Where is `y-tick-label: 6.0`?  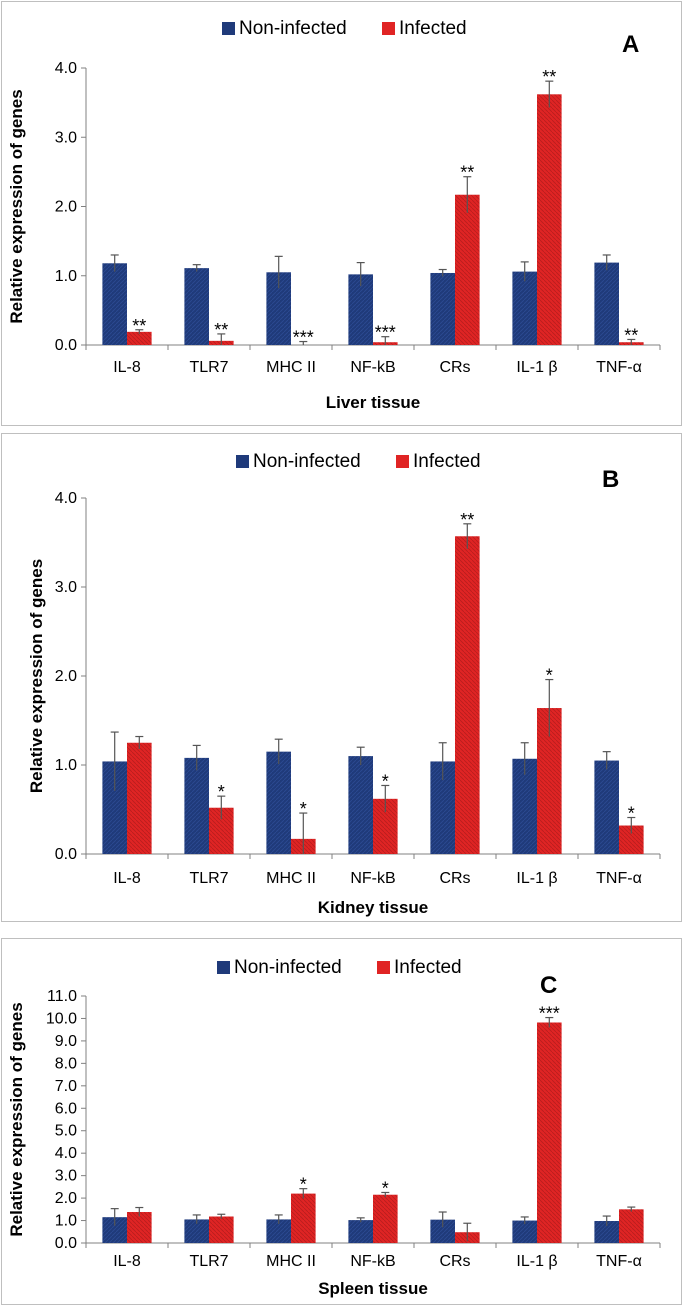 y-tick-label: 6.0 is located at coordinates (66, 1108).